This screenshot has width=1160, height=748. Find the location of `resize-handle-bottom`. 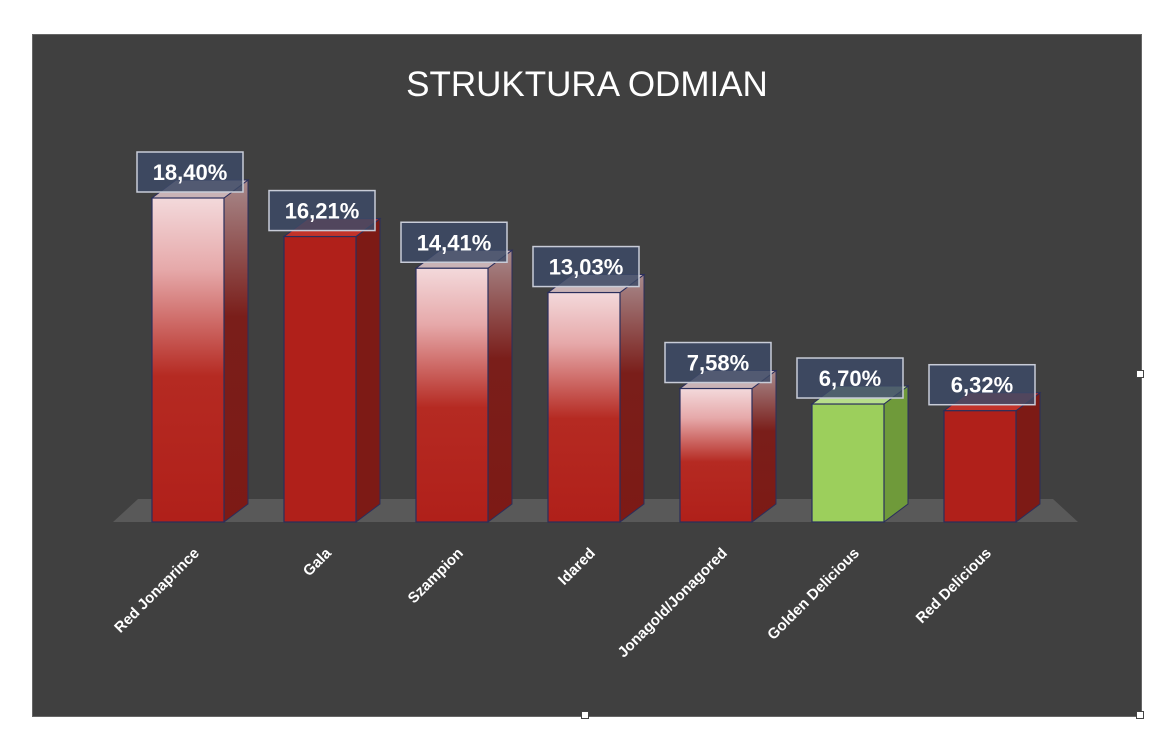

resize-handle-bottom is located at coordinates (585, 715).